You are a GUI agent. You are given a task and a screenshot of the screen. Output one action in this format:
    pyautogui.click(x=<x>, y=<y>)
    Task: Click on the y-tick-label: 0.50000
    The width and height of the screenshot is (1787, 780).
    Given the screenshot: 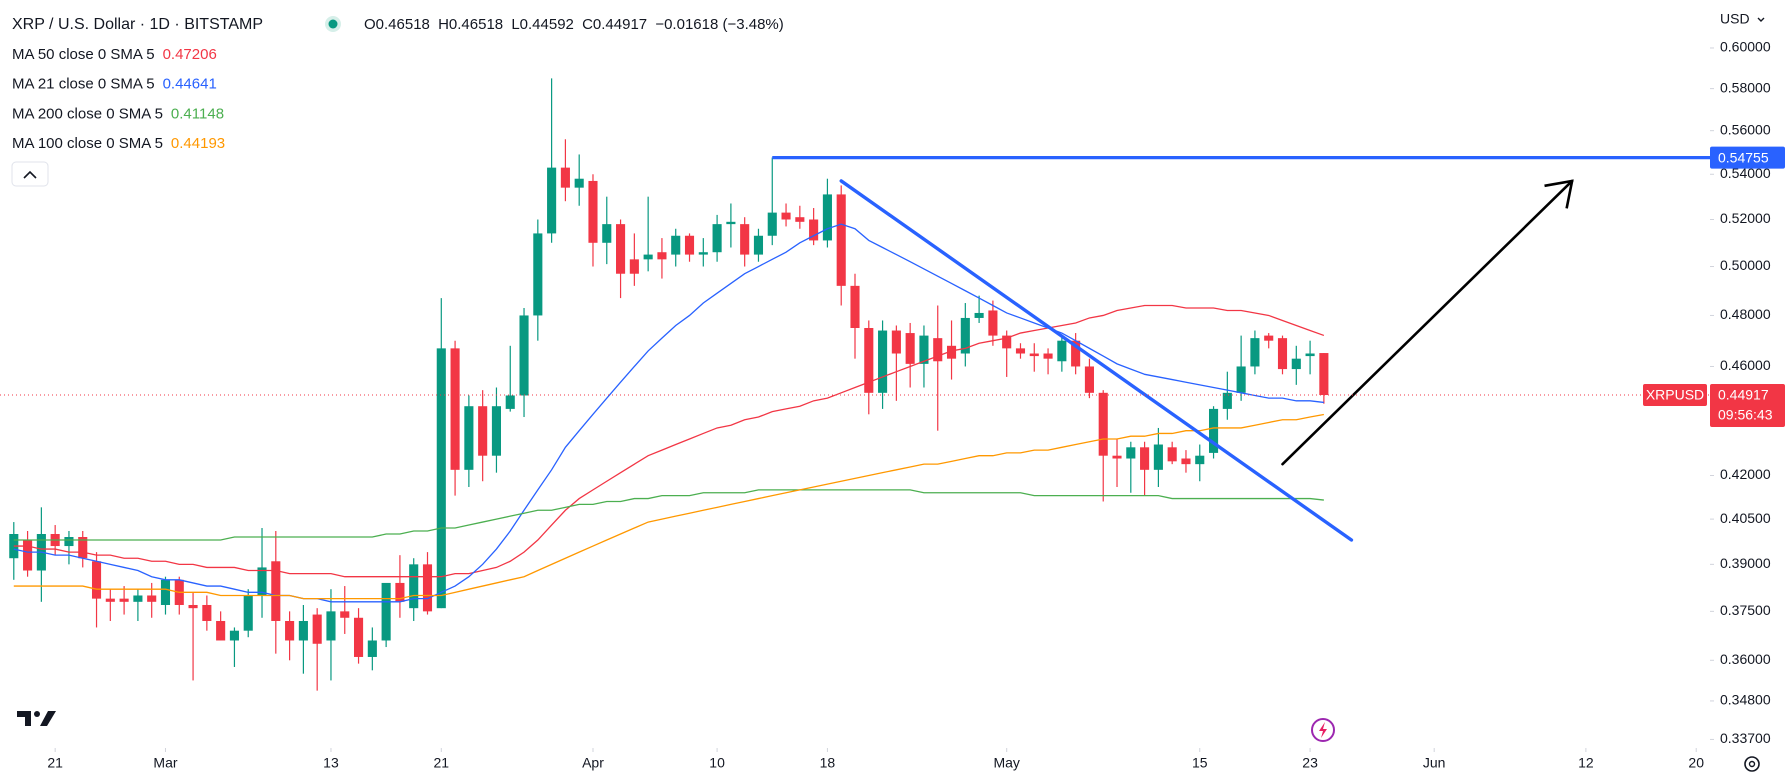 What is the action you would take?
    pyautogui.click(x=1745, y=265)
    